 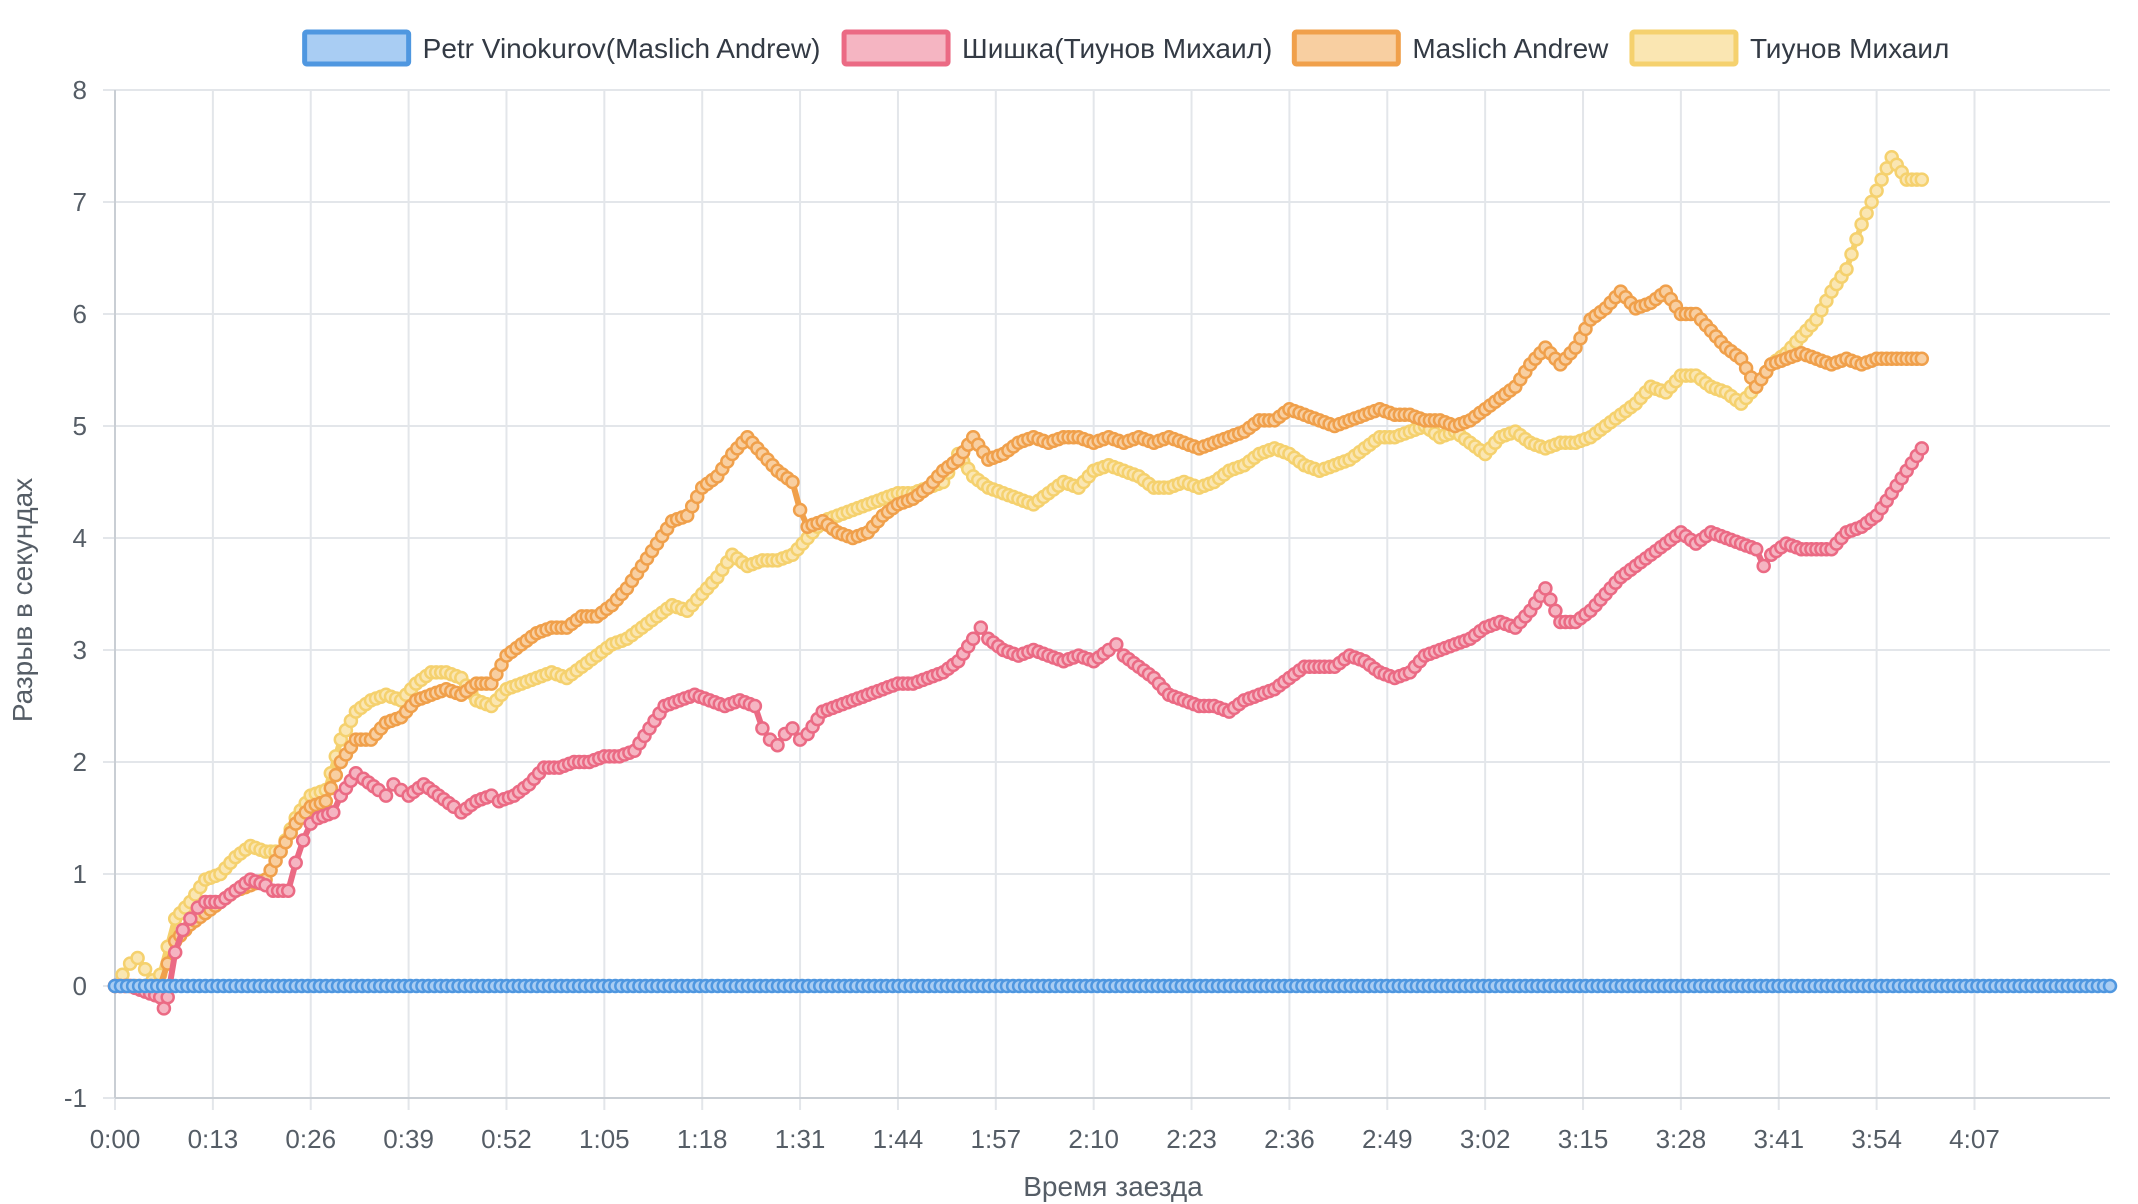 What do you see at coordinates (80, 426) in the screenshot?
I see `y-tick-label: 5` at bounding box center [80, 426].